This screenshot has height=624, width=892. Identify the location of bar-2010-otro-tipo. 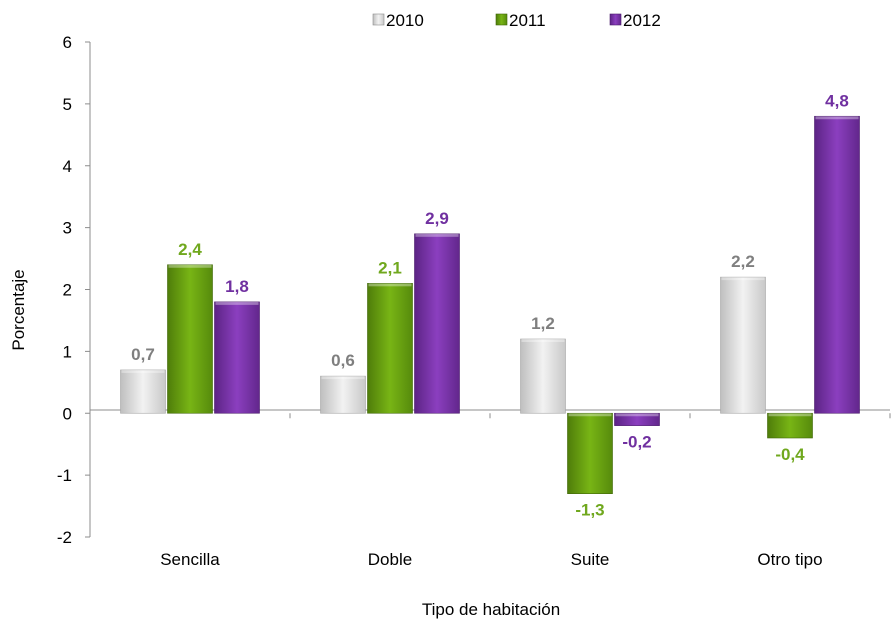
(743, 345).